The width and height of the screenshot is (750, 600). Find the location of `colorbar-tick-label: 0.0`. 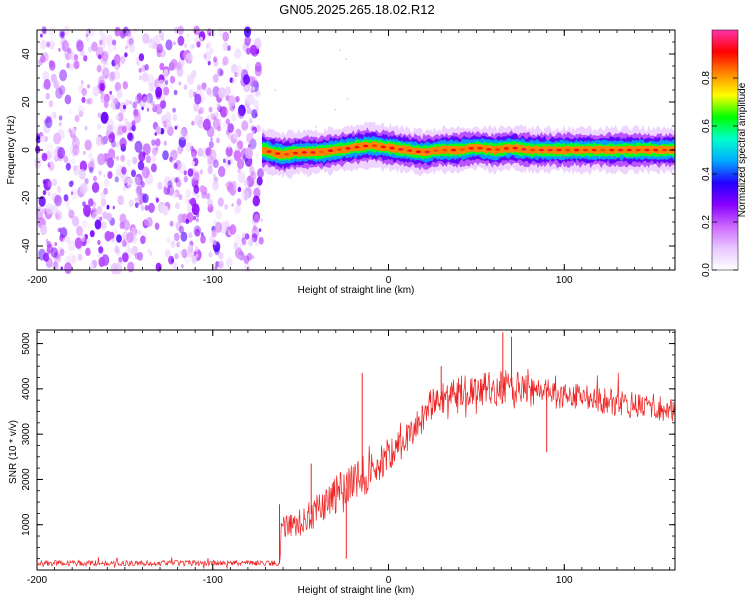

colorbar-tick-label: 0.0 is located at coordinates (706, 270).